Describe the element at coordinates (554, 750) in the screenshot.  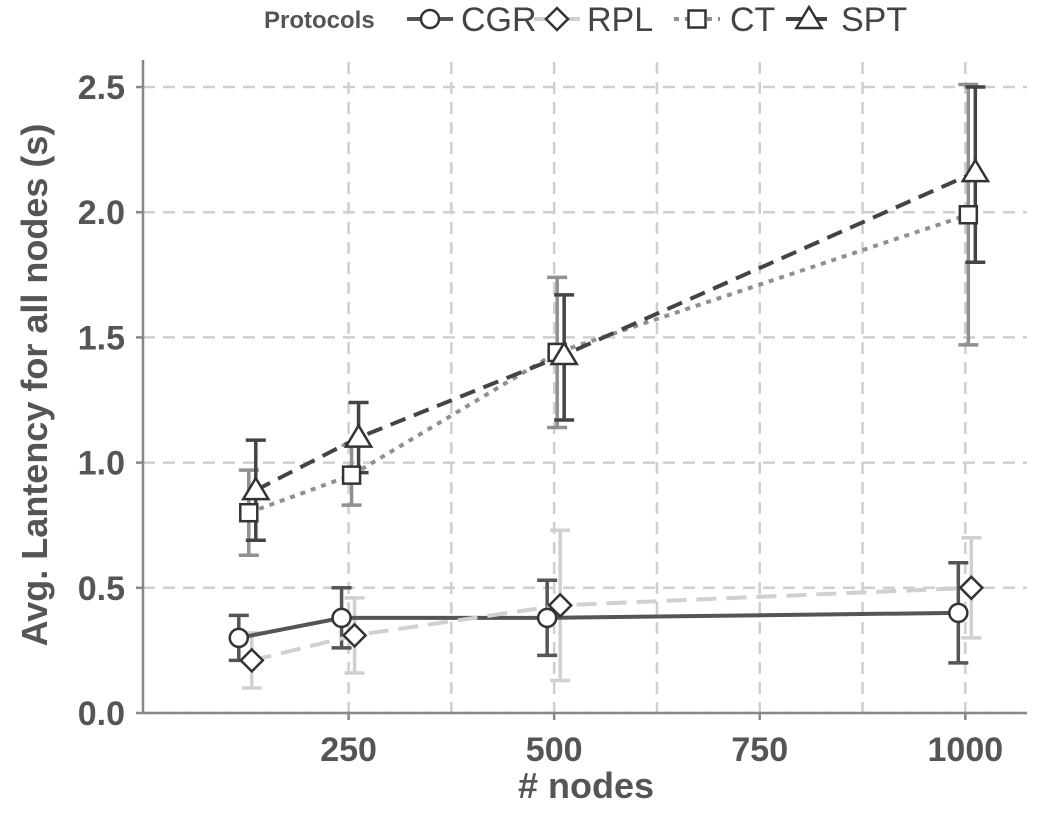
I see `x-tick-label: 500` at that location.